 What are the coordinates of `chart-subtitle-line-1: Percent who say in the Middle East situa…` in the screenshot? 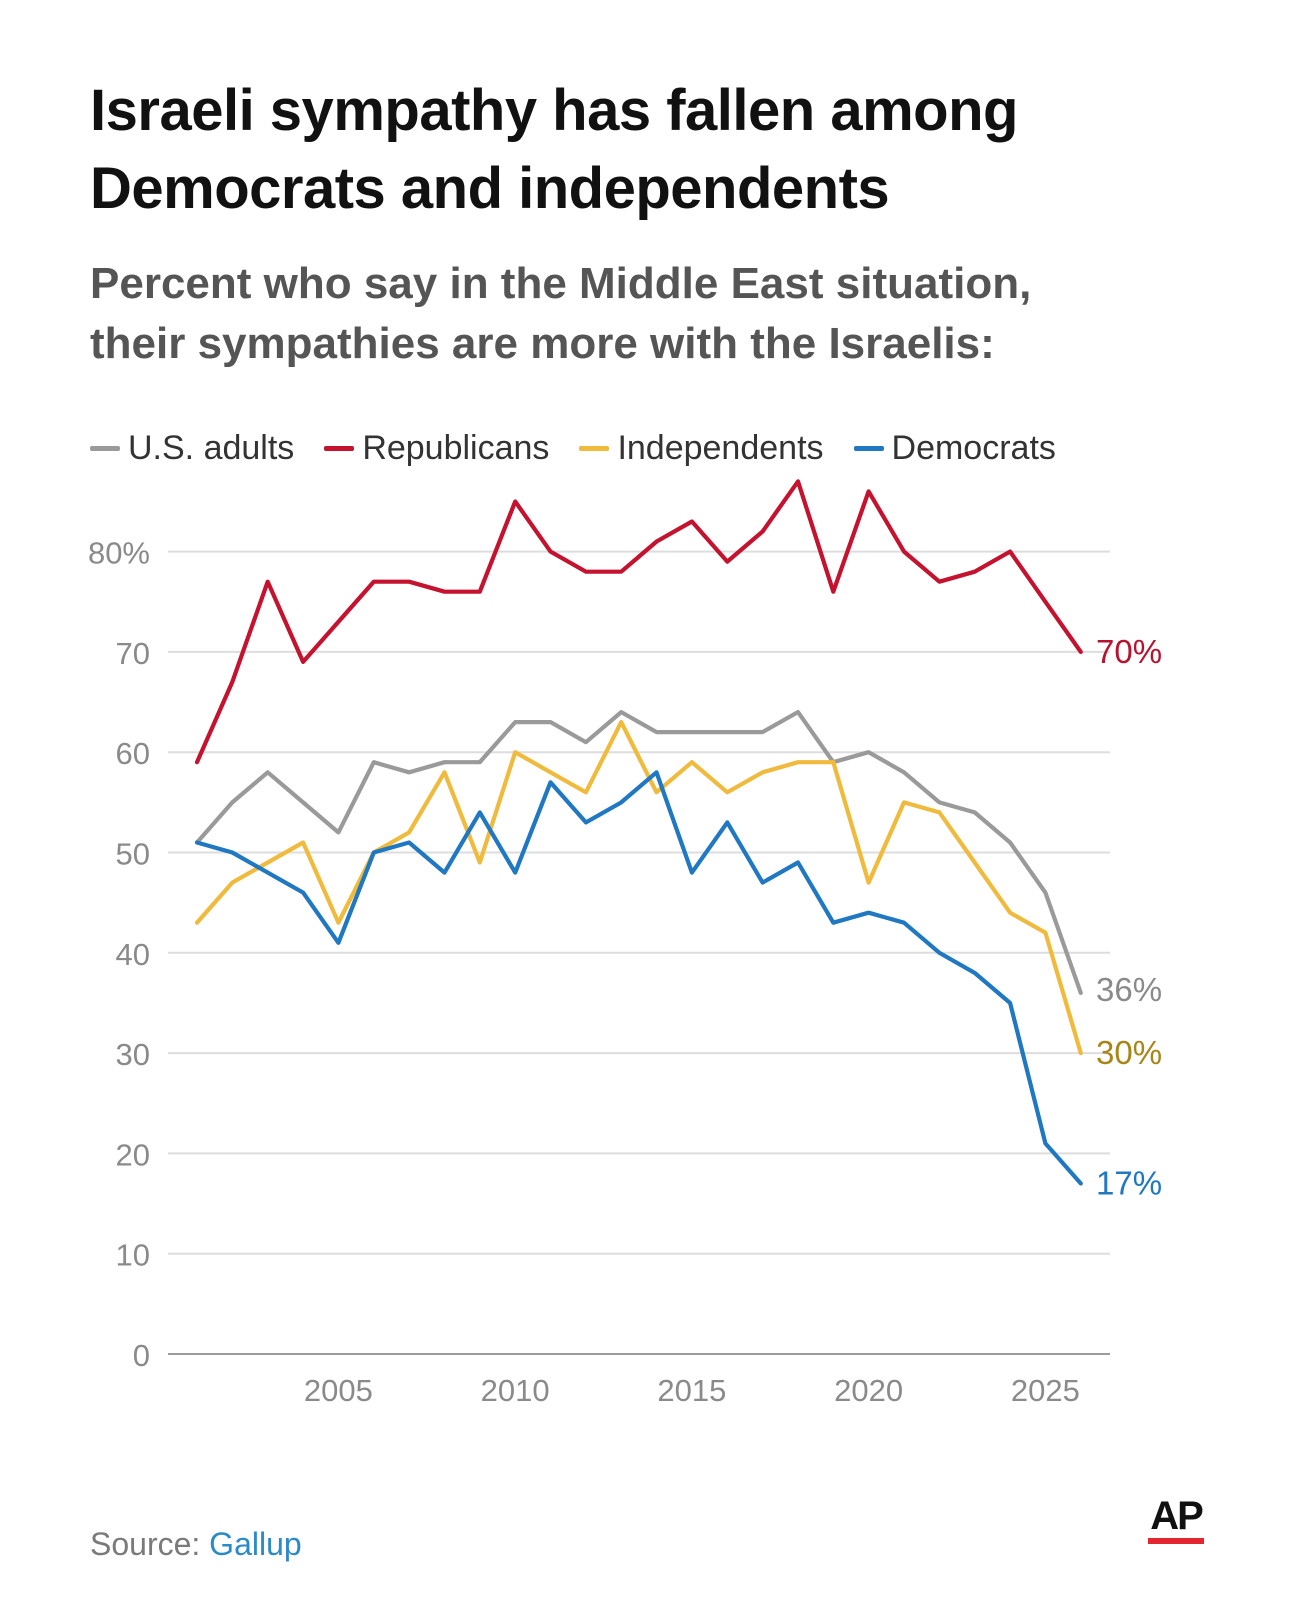 It's located at (561, 283).